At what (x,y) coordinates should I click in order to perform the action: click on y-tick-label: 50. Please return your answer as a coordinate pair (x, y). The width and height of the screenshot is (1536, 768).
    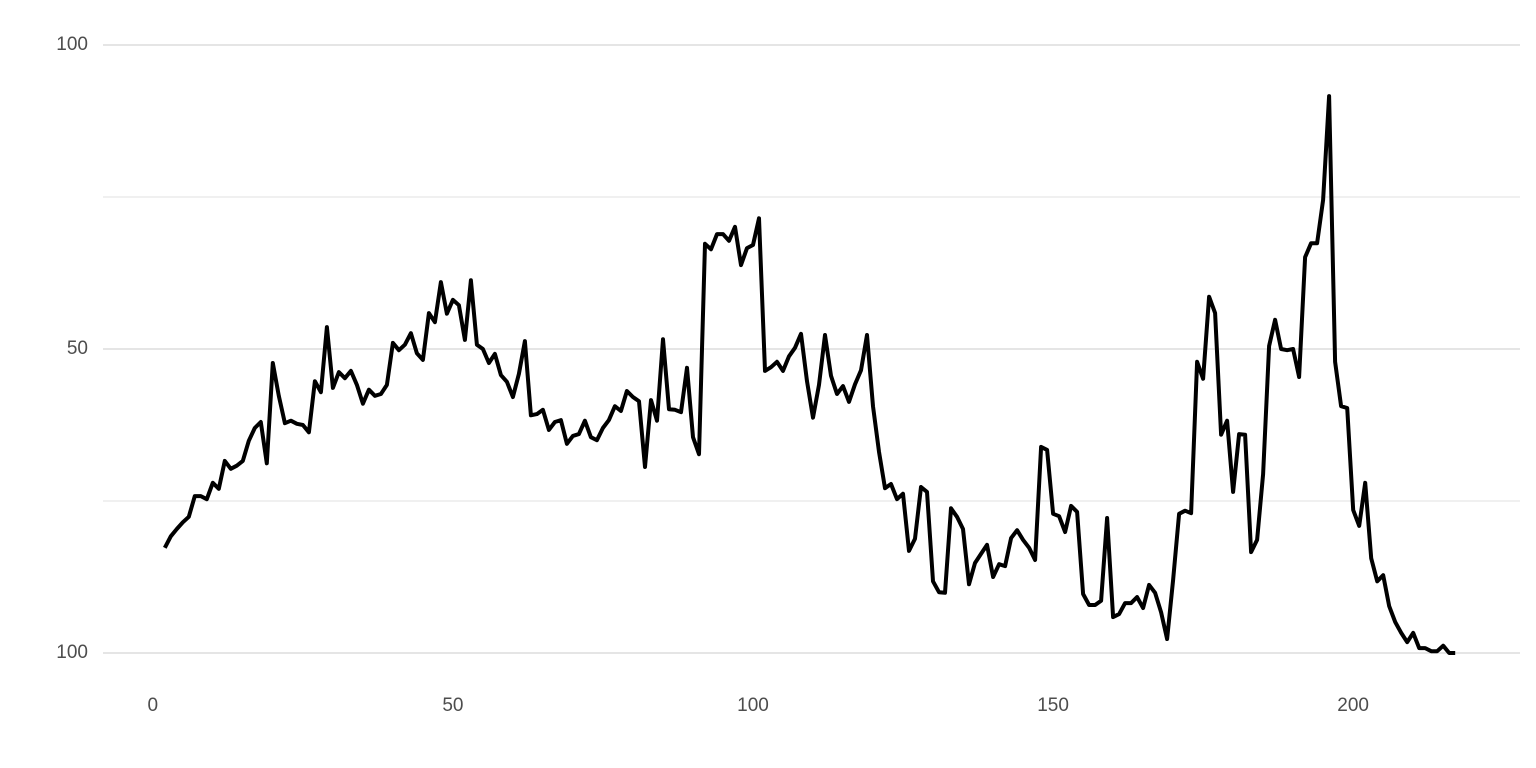
    Looking at the image, I should click on (77, 348).